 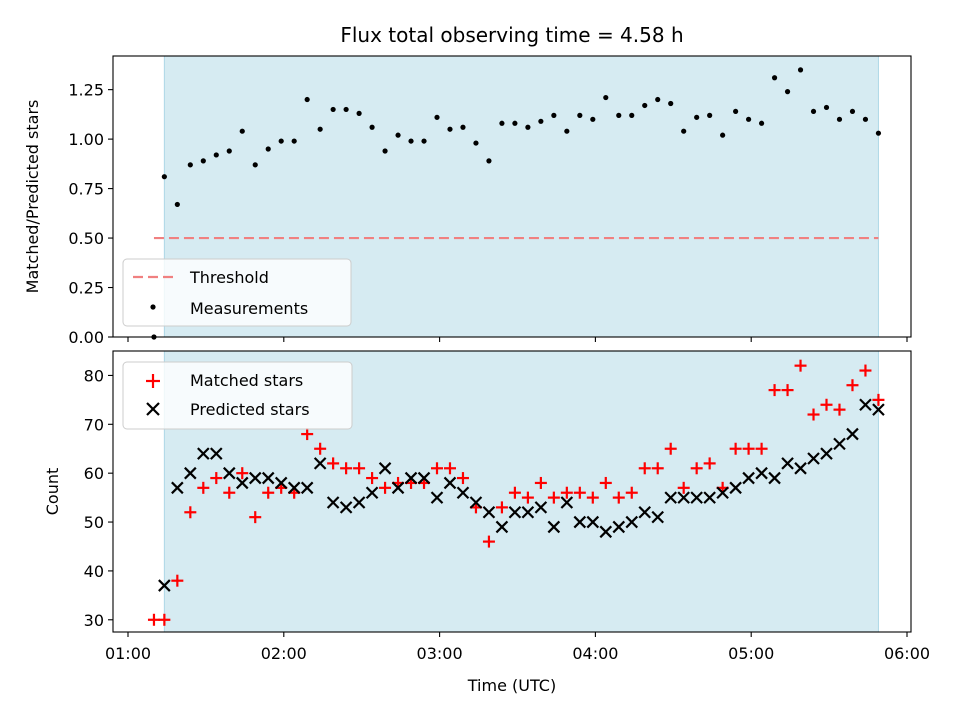 I want to click on bottom-y-tick-label: 50, so click(x=94, y=522).